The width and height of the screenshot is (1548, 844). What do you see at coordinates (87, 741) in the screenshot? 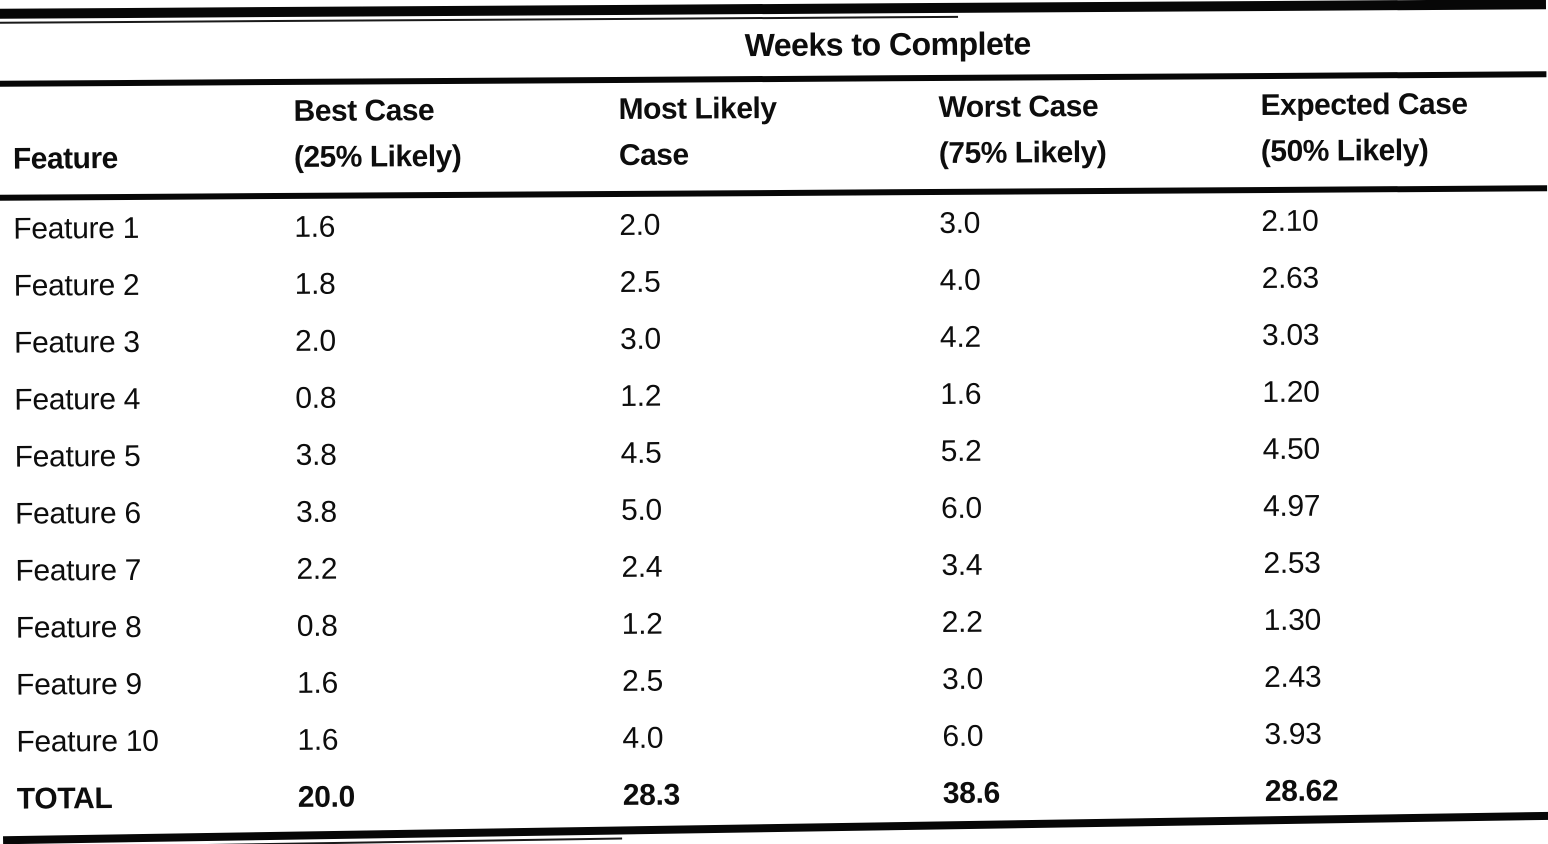
I see `feature-cell: Feature 10` at bounding box center [87, 741].